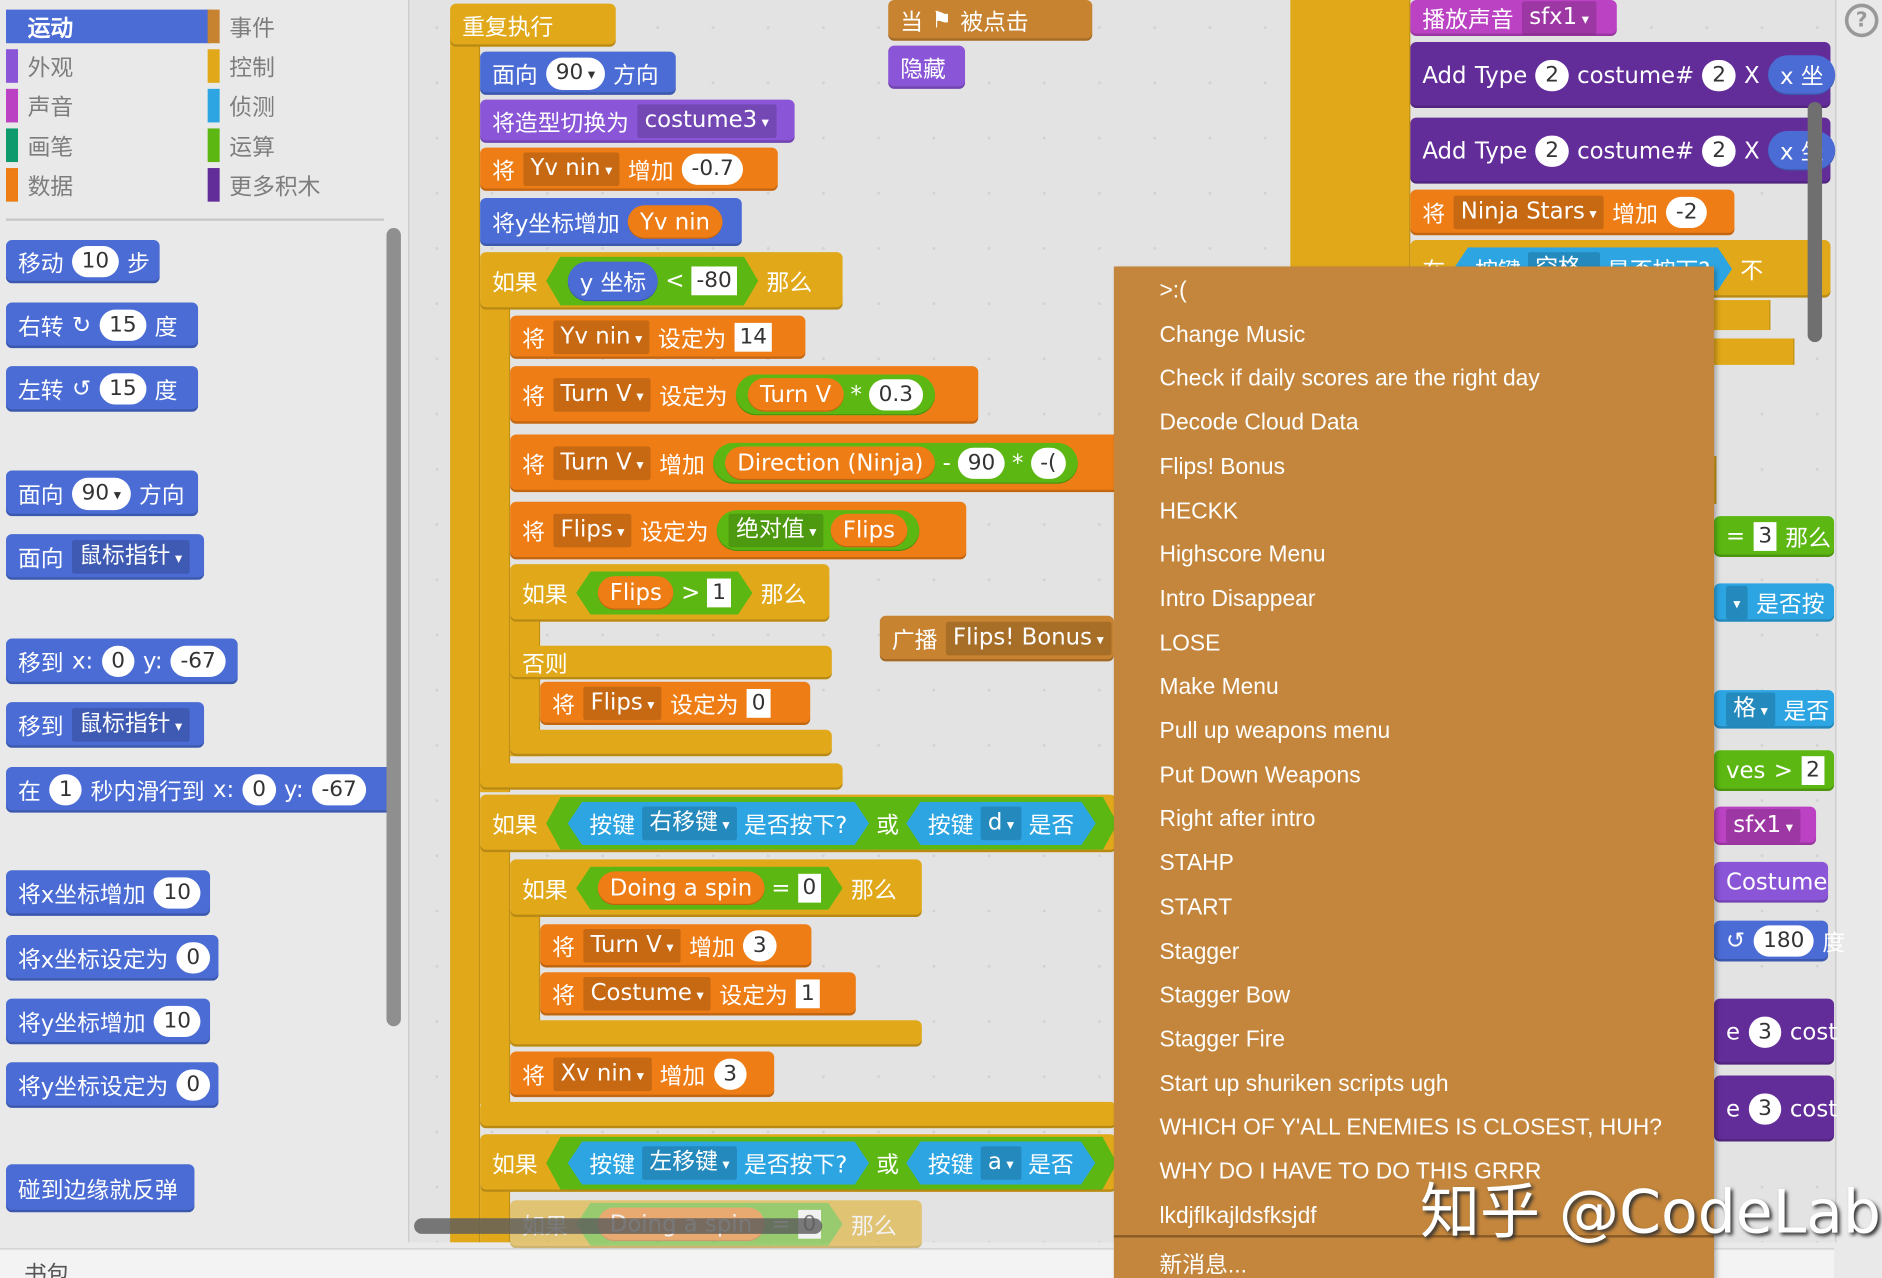 The width and height of the screenshot is (1882, 1278). Describe the element at coordinates (100, 1188) in the screenshot. I see `bounce-on-edge-block: 碰到边缘就反弹` at that location.